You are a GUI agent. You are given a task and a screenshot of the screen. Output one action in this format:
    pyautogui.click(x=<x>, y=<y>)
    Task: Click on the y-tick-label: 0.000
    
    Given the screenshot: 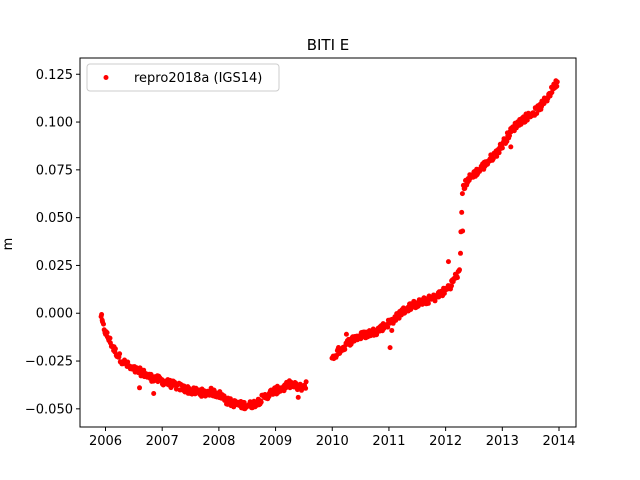 What is the action you would take?
    pyautogui.click(x=54, y=314)
    